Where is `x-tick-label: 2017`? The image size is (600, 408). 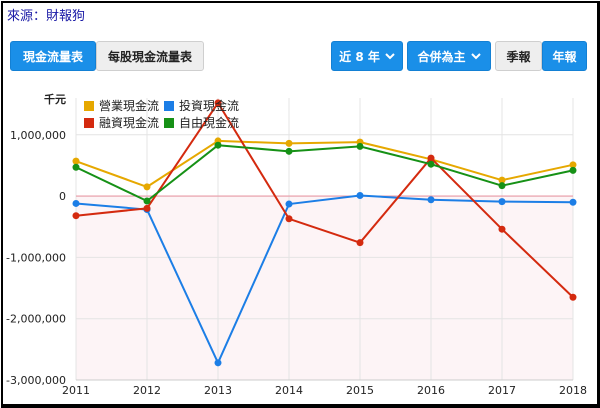 x-tick-label: 2017 is located at coordinates (502, 390).